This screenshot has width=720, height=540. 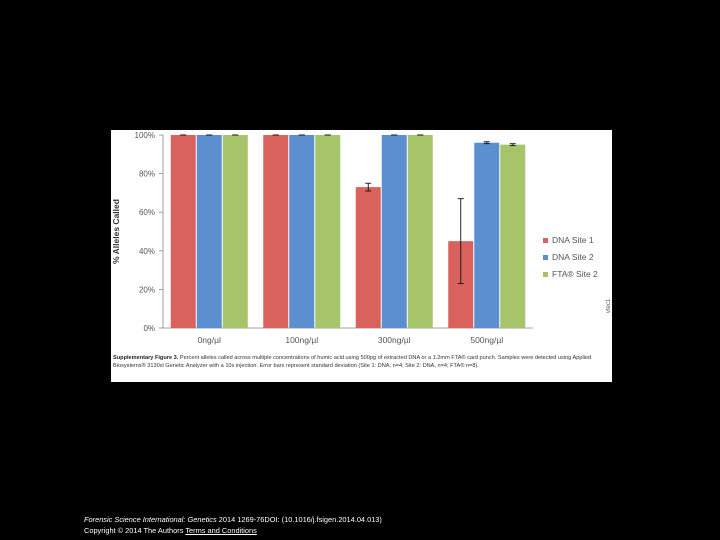 What do you see at coordinates (150, 519) in the screenshot?
I see `journal-name: Forensic Science International: Genetics` at bounding box center [150, 519].